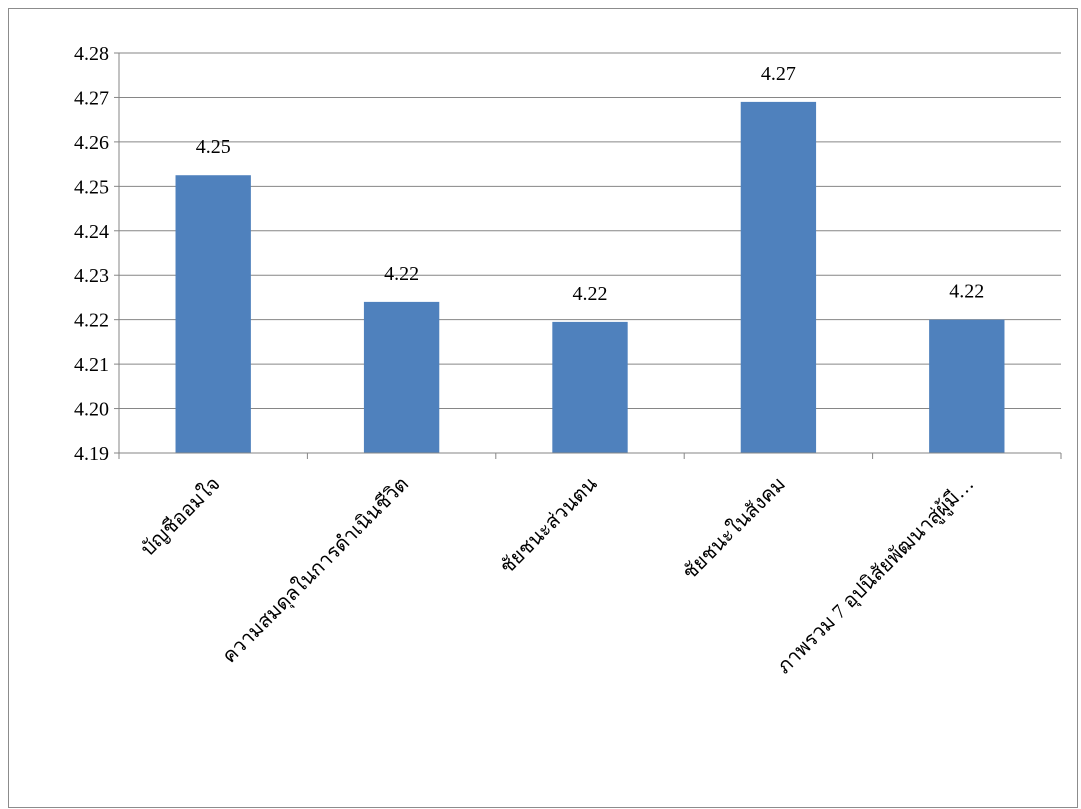 The width and height of the screenshot is (1081, 809). What do you see at coordinates (91, 54) in the screenshot?
I see `y-tick-label: 4.28` at bounding box center [91, 54].